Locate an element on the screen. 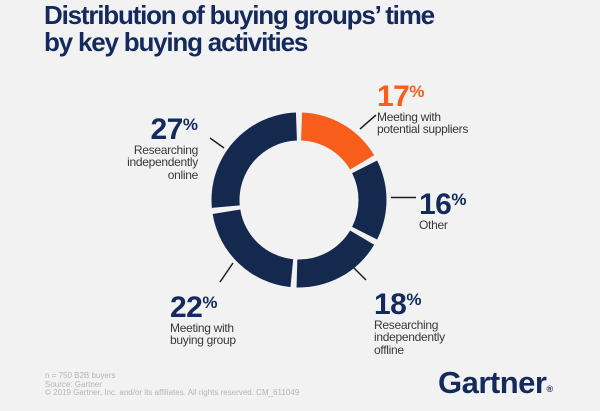 The width and height of the screenshot is (600, 411). donut-segment-22pct is located at coordinates (253, 248).